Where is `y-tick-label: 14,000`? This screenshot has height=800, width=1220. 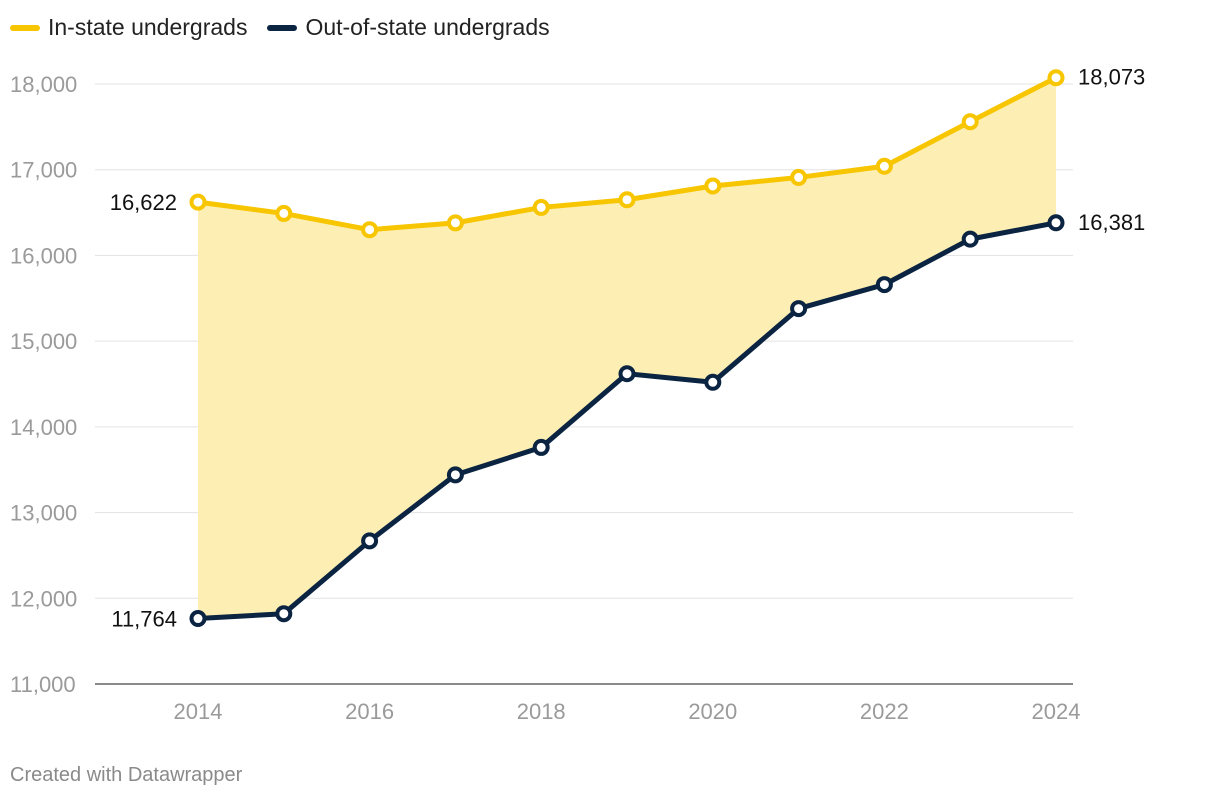
y-tick-label: 14,000 is located at coordinates (43, 427).